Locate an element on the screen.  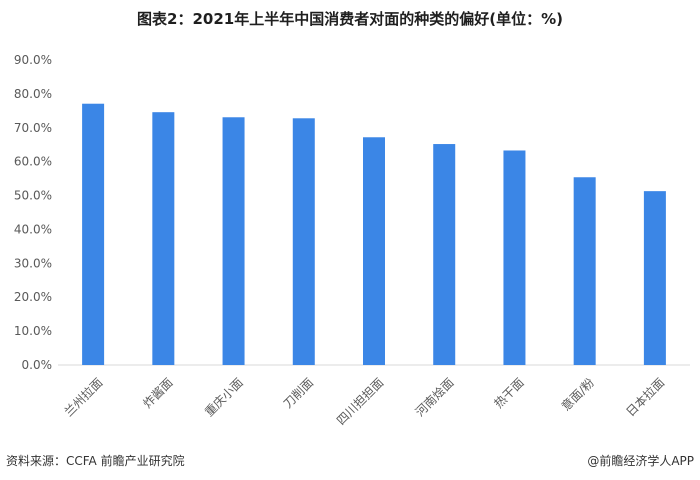
y-tick-label: 40.0% is located at coordinates (33, 229).